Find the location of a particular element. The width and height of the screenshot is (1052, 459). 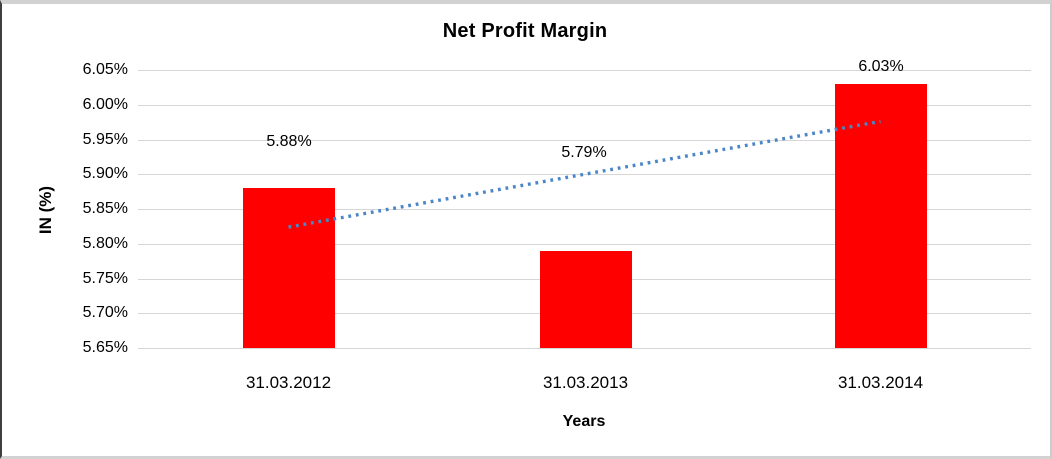

y-tick-label: 6.05% is located at coordinates (105, 69).